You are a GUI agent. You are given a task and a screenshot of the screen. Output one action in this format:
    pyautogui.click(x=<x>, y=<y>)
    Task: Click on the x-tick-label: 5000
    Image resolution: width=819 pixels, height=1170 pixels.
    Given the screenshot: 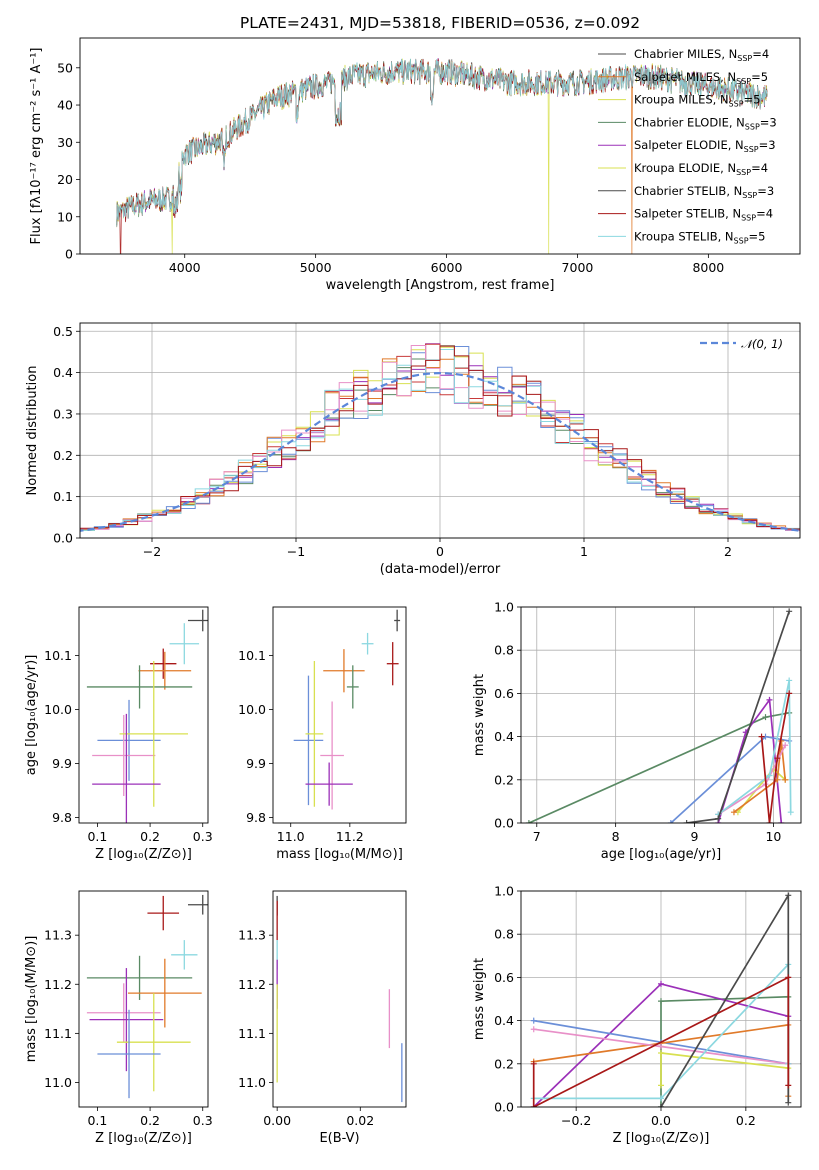 What is the action you would take?
    pyautogui.click(x=316, y=267)
    